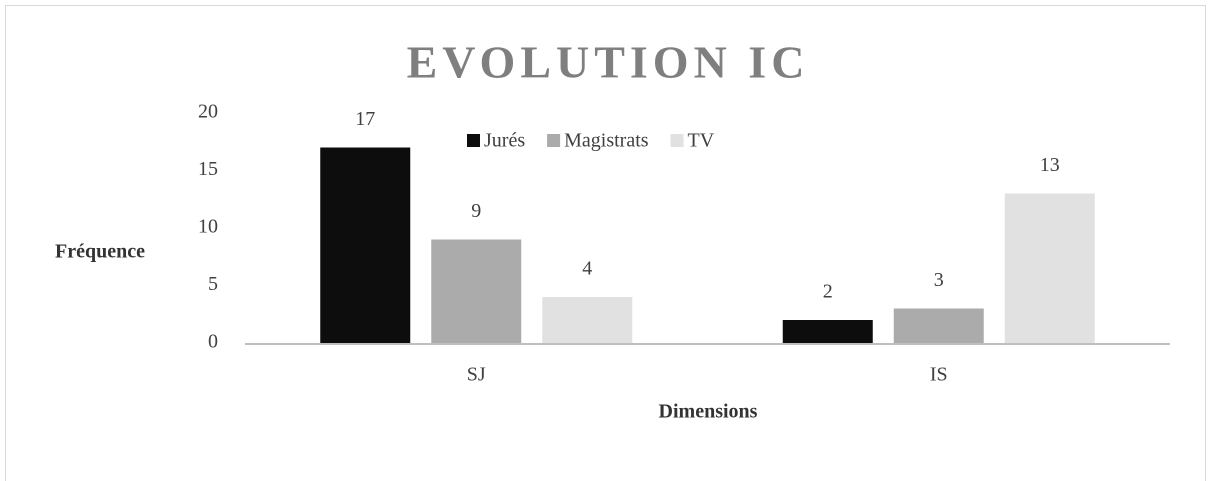 The width and height of the screenshot is (1208, 481). Describe the element at coordinates (476, 211) in the screenshot. I see `data-label: 9` at that location.